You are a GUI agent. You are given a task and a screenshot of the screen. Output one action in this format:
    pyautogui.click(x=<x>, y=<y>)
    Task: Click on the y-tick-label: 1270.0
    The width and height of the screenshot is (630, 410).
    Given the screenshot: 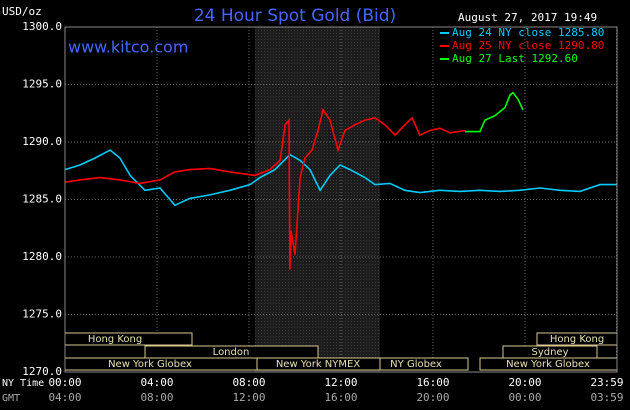 What is the action you would take?
    pyautogui.click(x=42, y=371)
    